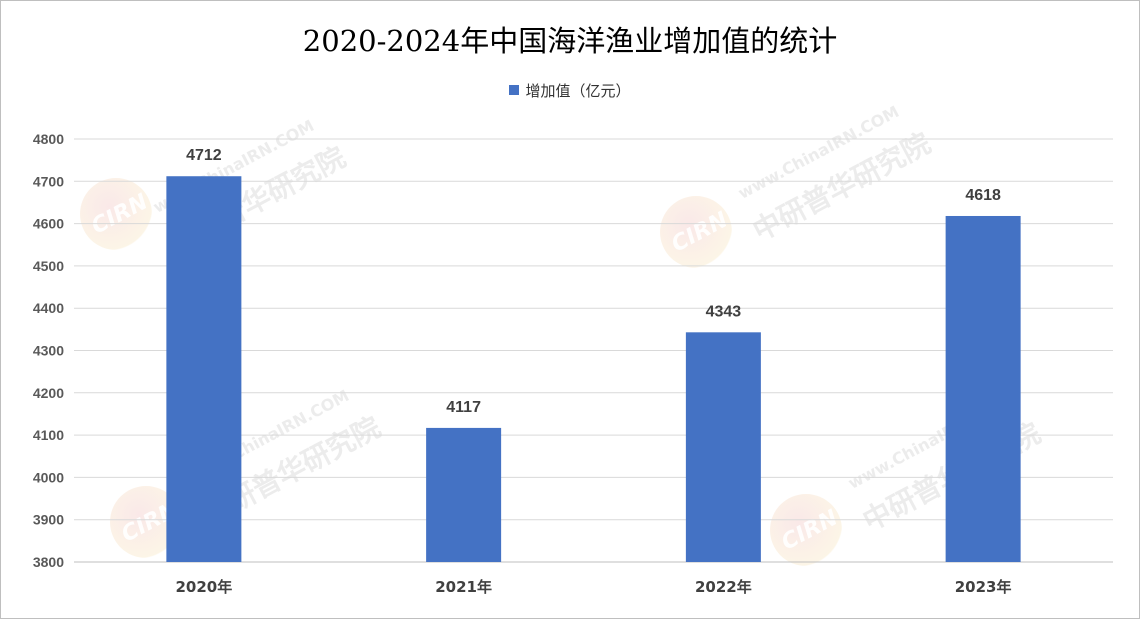 The height and width of the screenshot is (619, 1140). I want to click on x-tick-label: 2023年, so click(983, 587).